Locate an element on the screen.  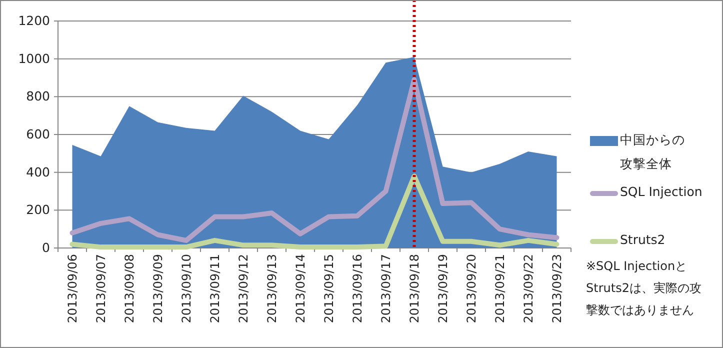
x-tick-label: 2013/09/12 is located at coordinates (243, 289).